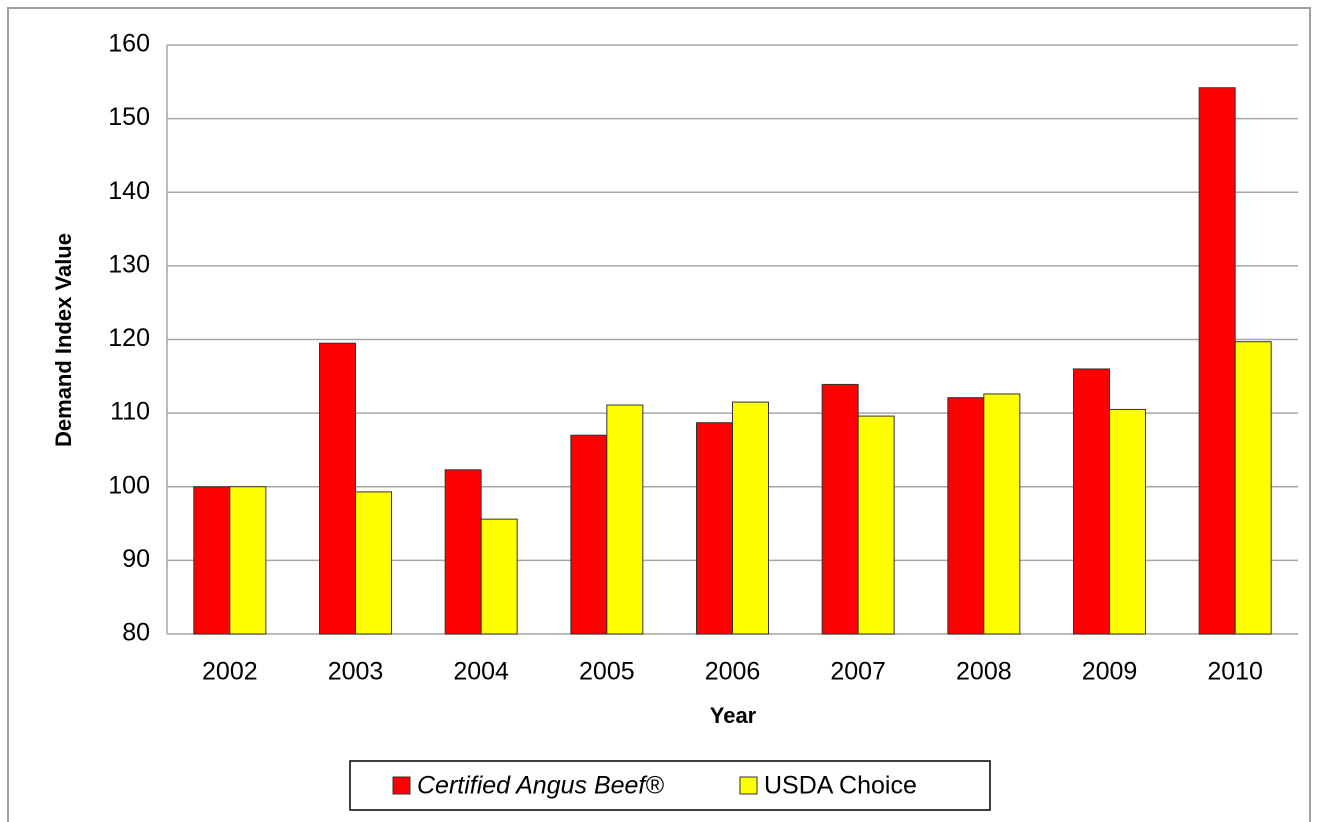 This screenshot has height=822, width=1317. Describe the element at coordinates (129, 338) in the screenshot. I see `y-tick-label: 120` at that location.